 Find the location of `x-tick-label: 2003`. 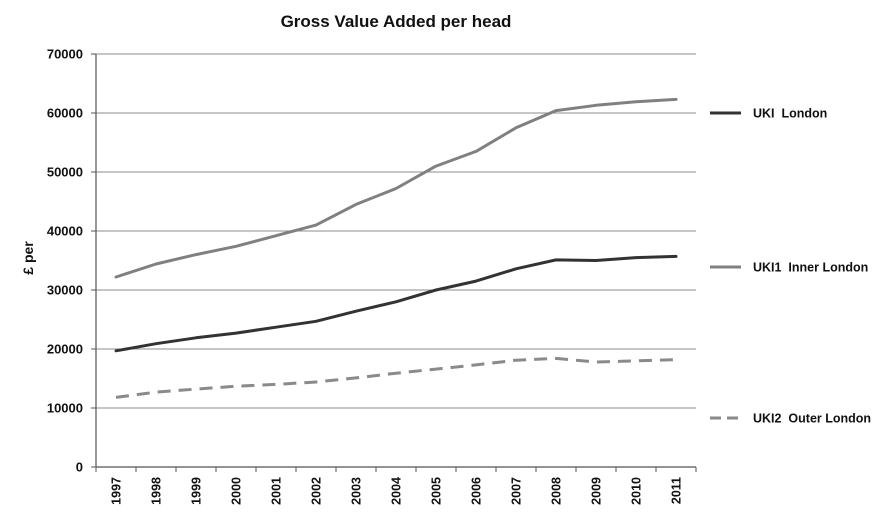

x-tick-label: 2003 is located at coordinates (357, 491).